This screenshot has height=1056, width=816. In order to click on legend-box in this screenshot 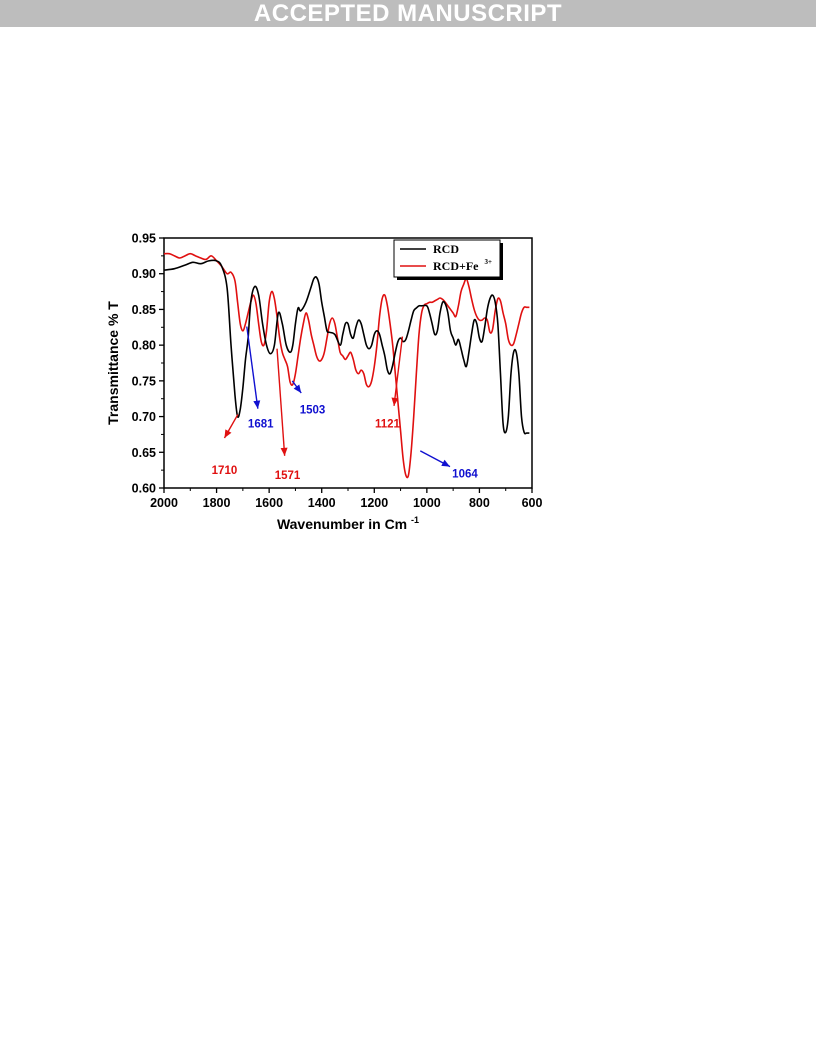, I will do `click(447, 258)`.